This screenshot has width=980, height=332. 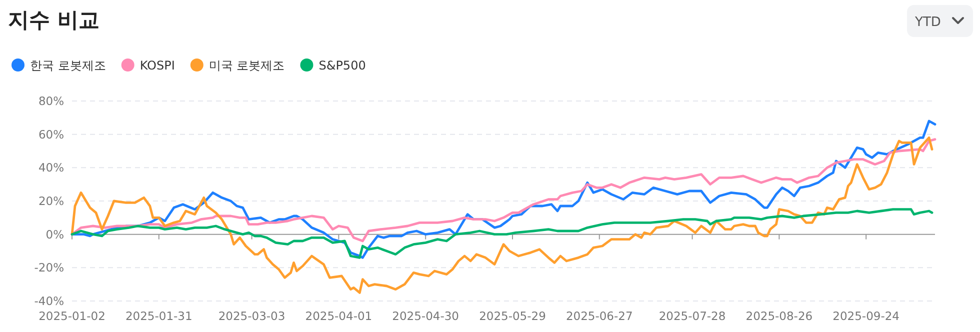 What do you see at coordinates (157, 65) in the screenshot?
I see `legend-label: KOSPI` at bounding box center [157, 65].